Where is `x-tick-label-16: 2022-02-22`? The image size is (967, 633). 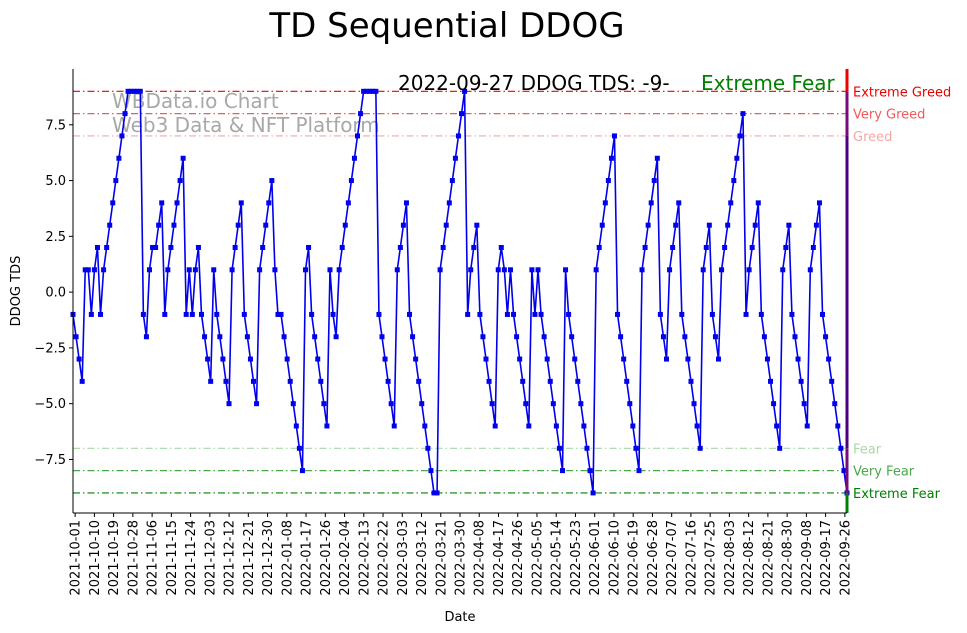 x-tick-label-16: 2022-02-22 is located at coordinates (384, 558).